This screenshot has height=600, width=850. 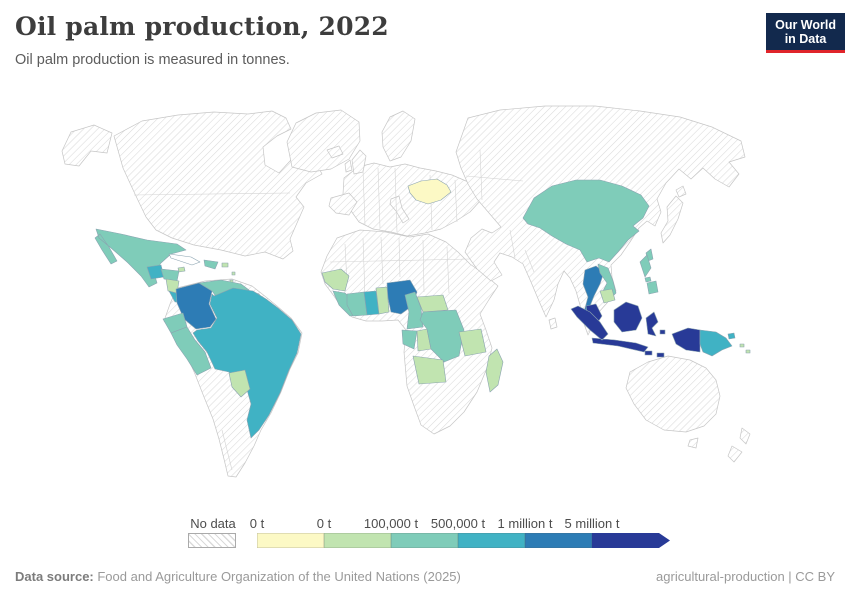 What do you see at coordinates (343, 204) in the screenshot?
I see `region-iberia` at bounding box center [343, 204].